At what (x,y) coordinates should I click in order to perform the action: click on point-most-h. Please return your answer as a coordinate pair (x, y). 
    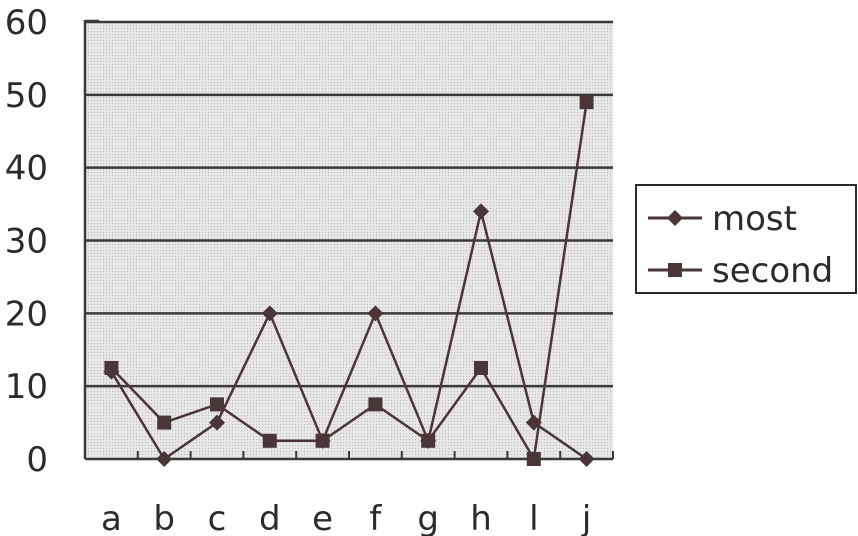
    Looking at the image, I should click on (481, 211).